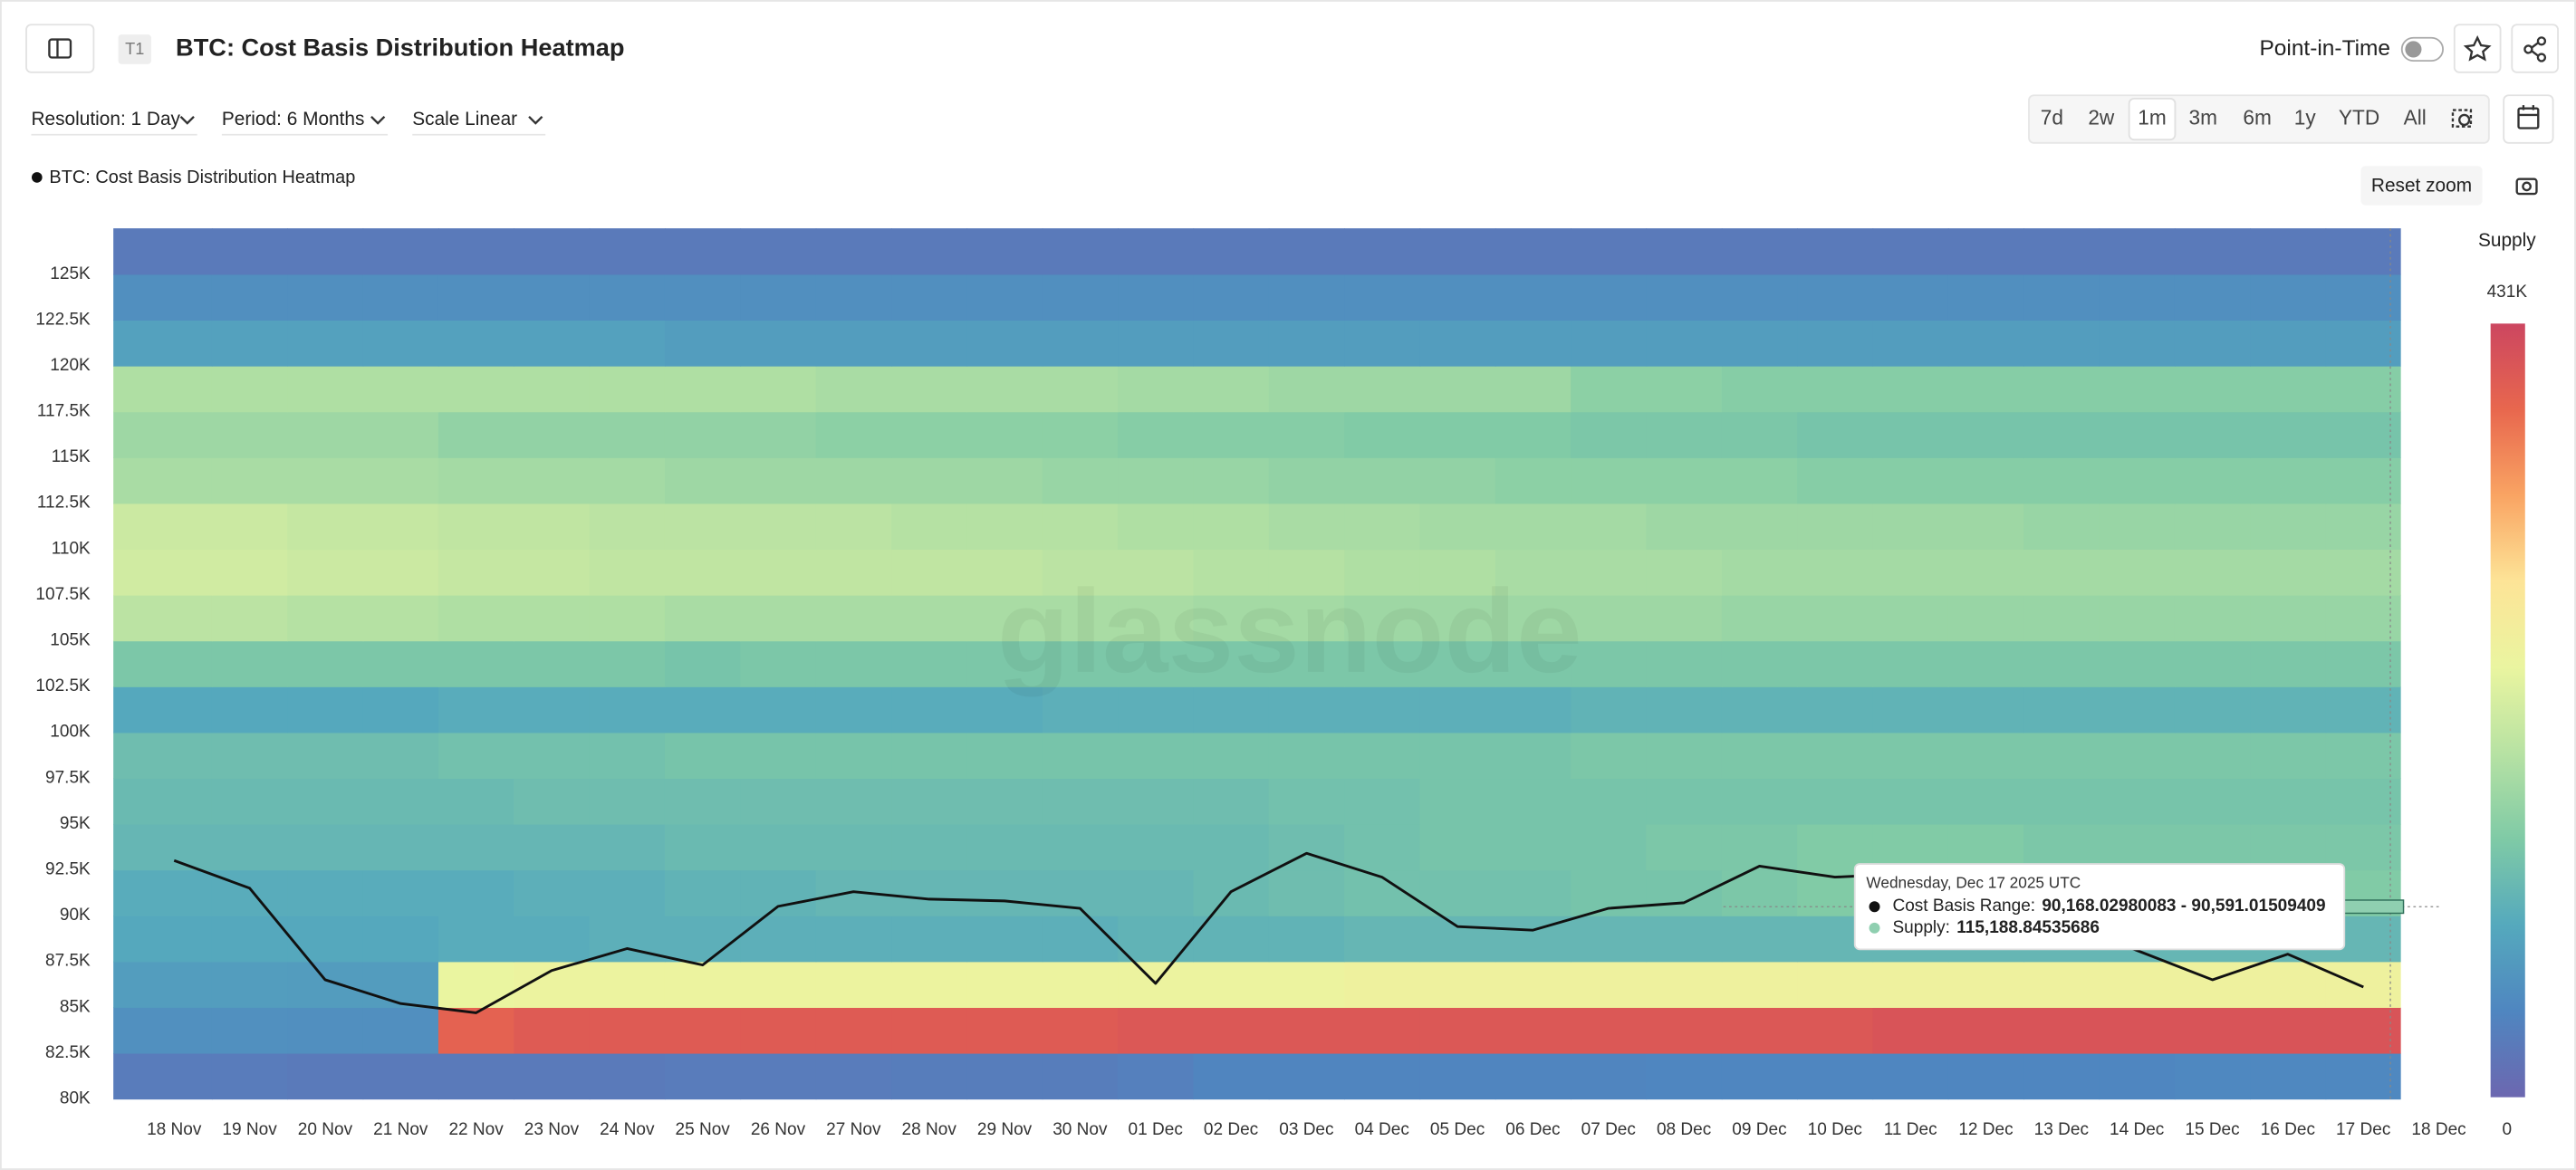 The height and width of the screenshot is (1170, 2576). What do you see at coordinates (2305, 117) in the screenshot?
I see `range-button: 1y` at bounding box center [2305, 117].